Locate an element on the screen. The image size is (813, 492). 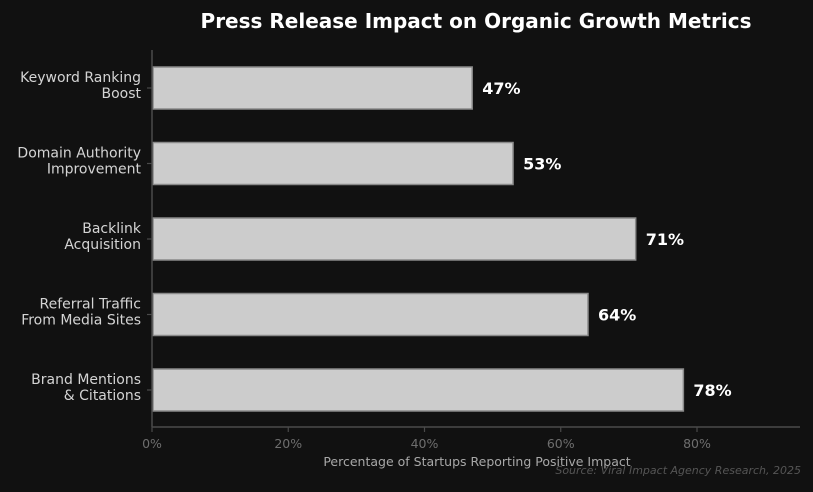
bar-value-label: 78% is located at coordinates (712, 390).